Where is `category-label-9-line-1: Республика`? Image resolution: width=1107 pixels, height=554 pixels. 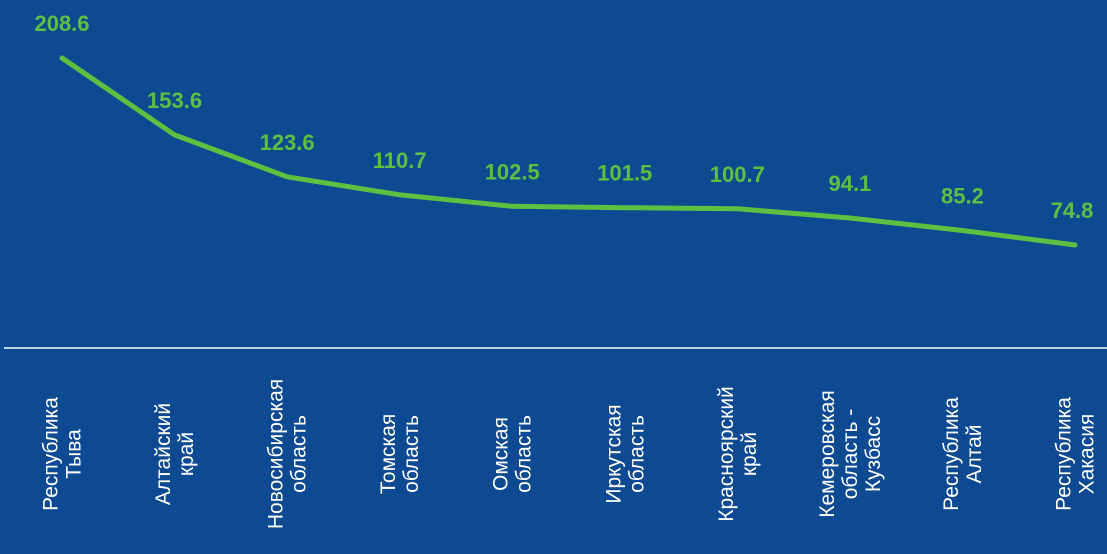
category-label-9-line-1: Республика is located at coordinates (951, 454).